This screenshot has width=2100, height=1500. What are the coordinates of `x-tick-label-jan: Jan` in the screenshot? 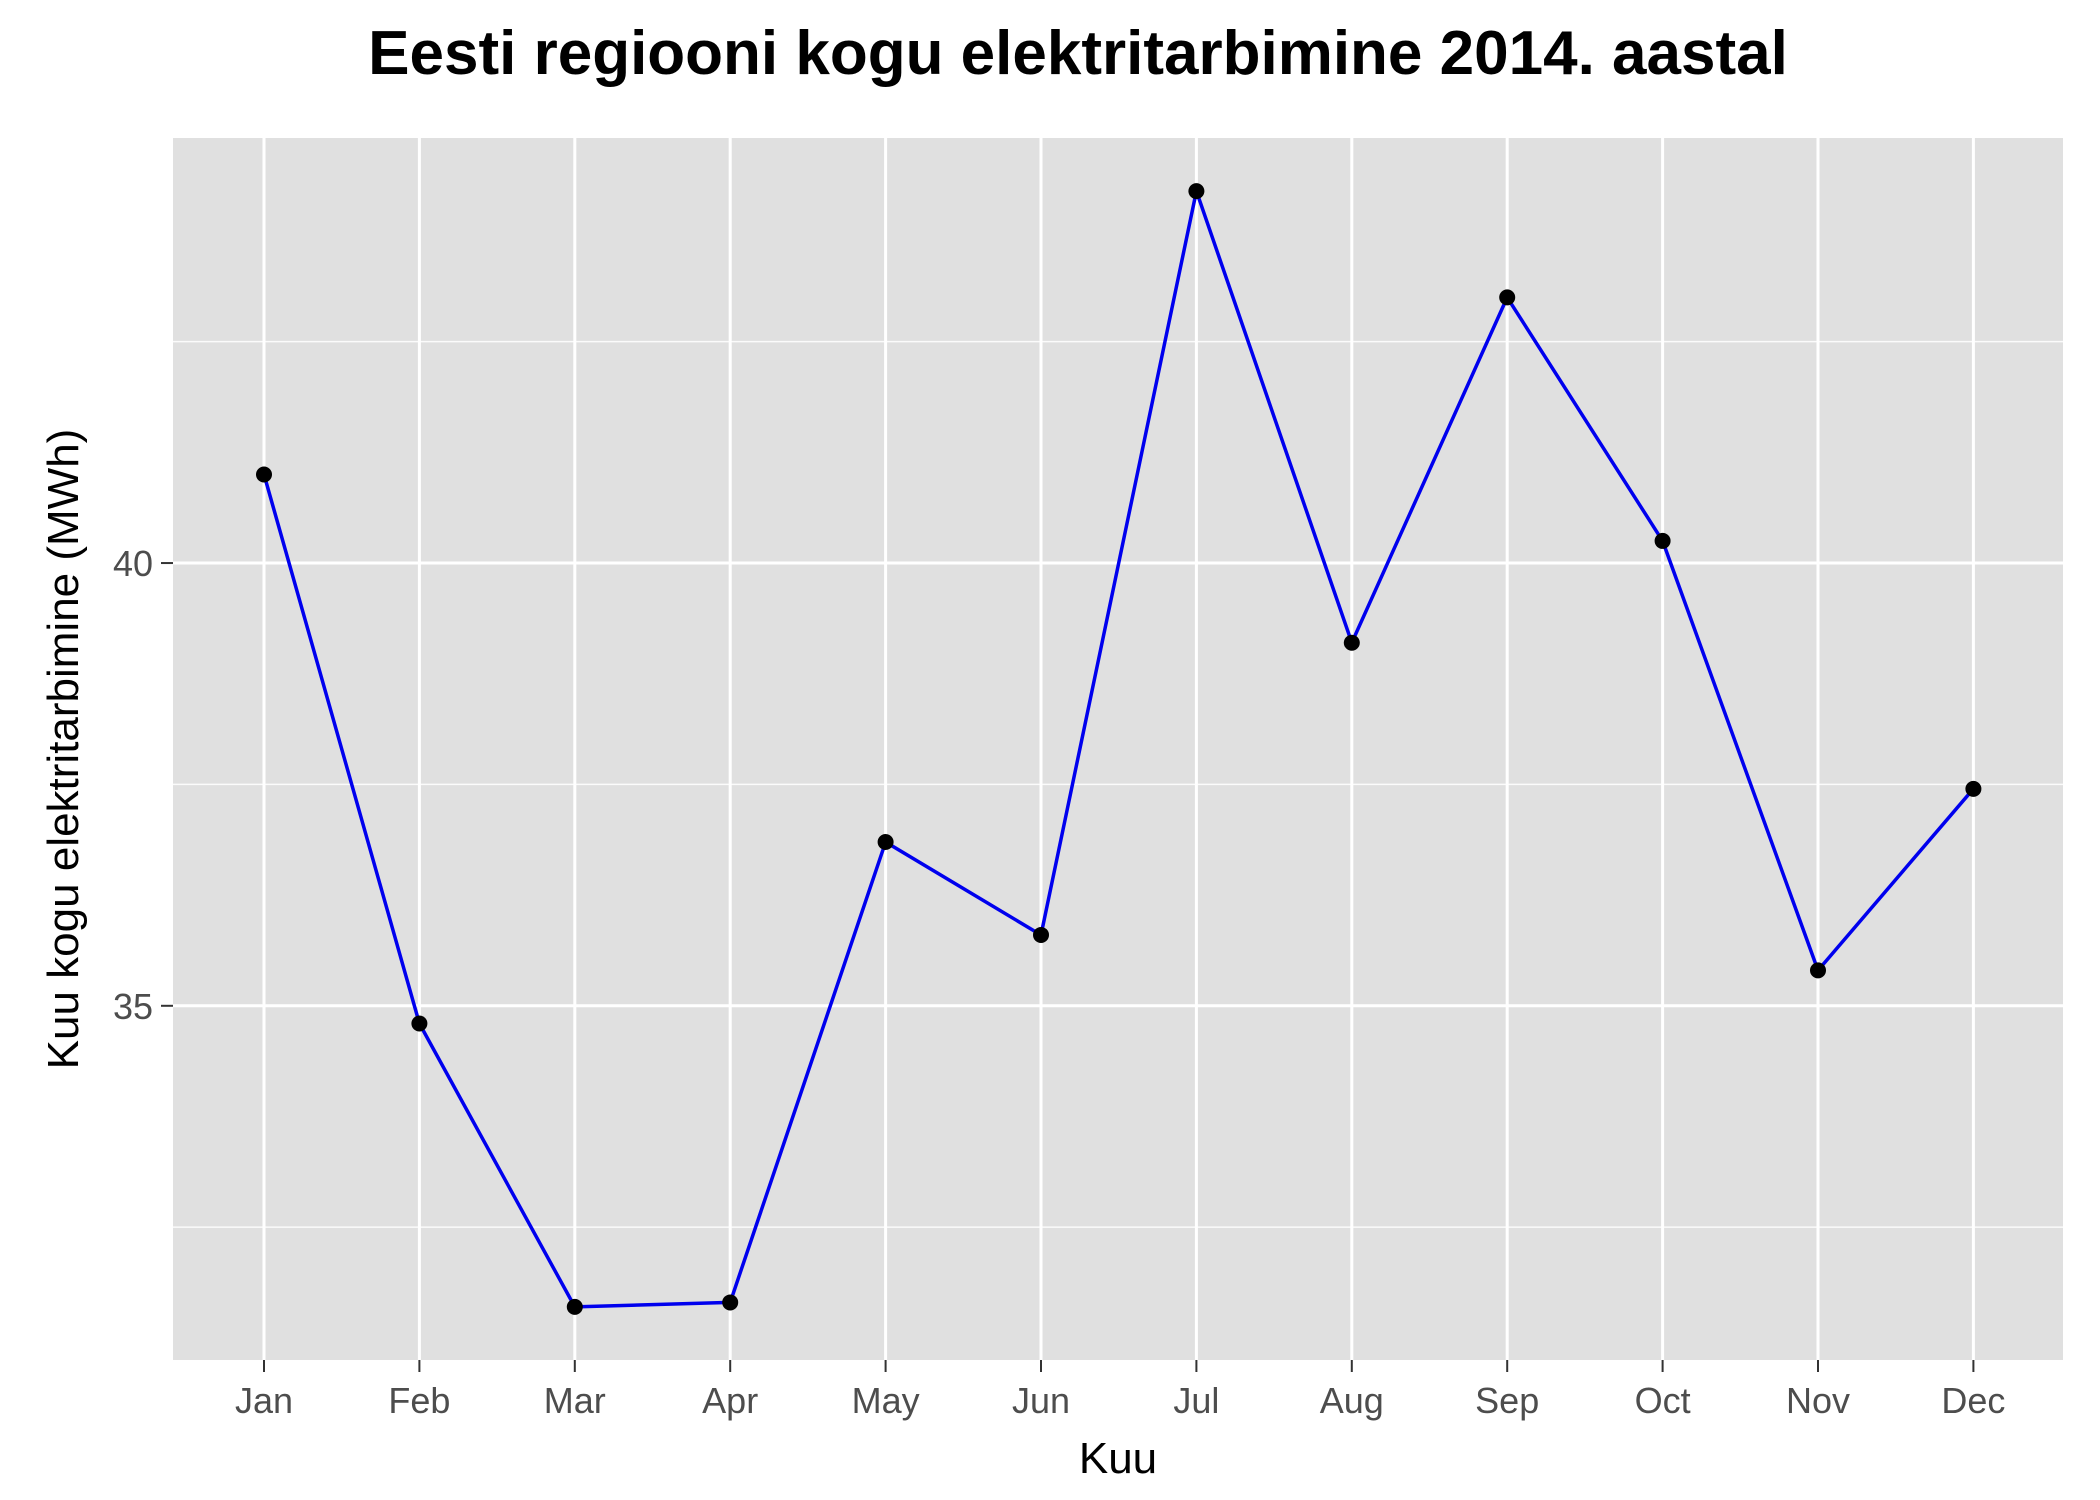 It's located at (264, 1400).